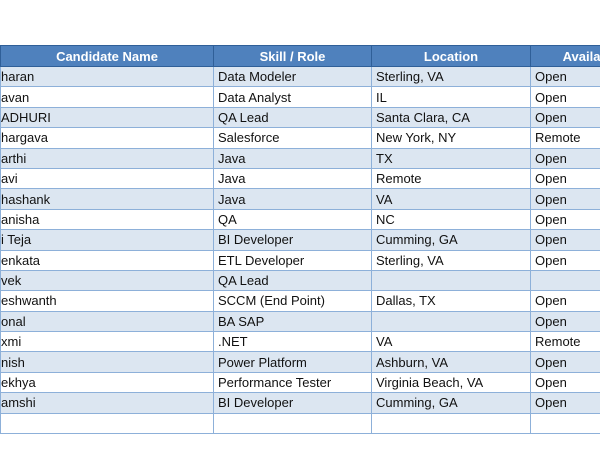 The width and height of the screenshot is (600, 450). I want to click on table-cell: ekhya, so click(107, 382).